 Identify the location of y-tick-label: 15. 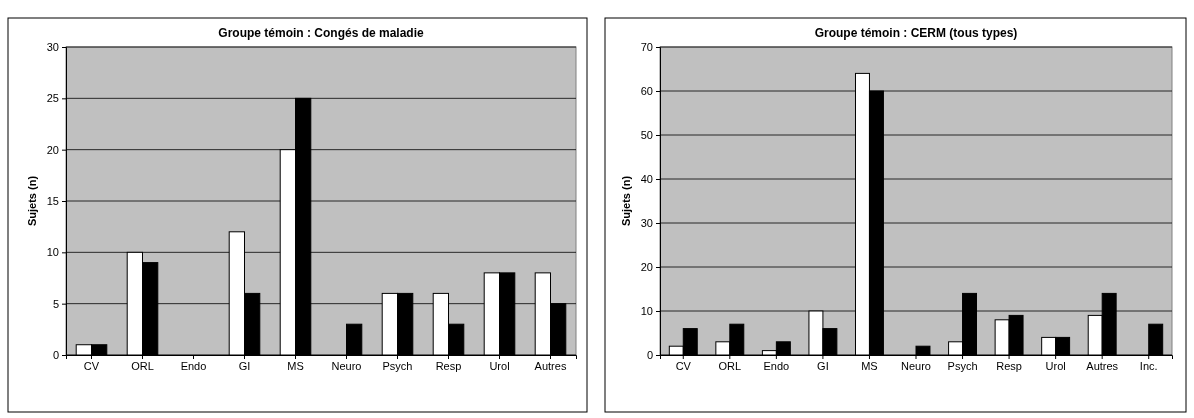
(52, 201).